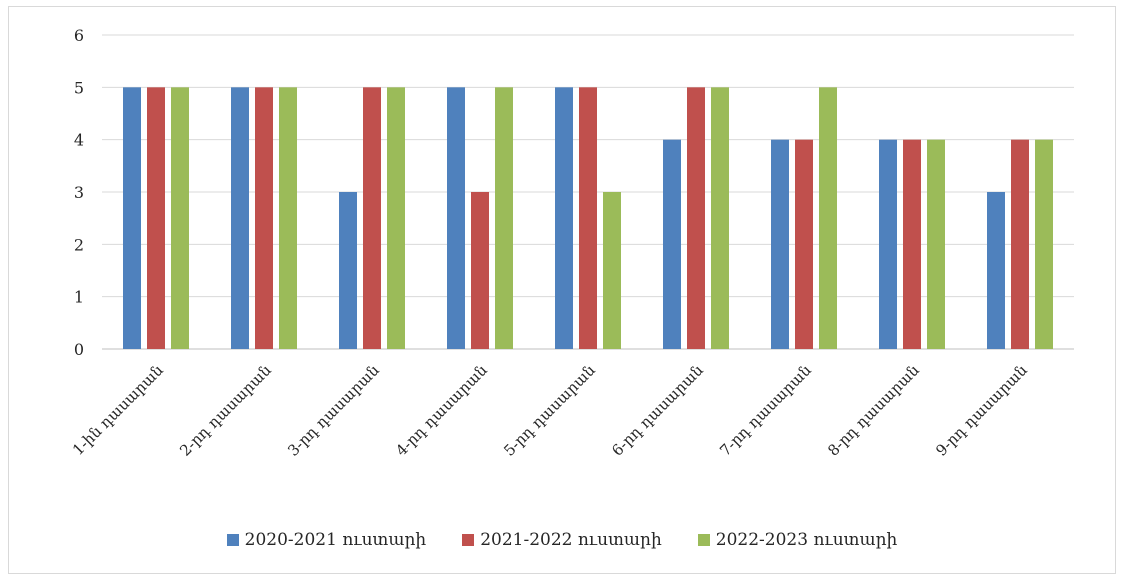  I want to click on legend-item-series-2: 2021-2022 ուստարի, so click(562, 540).